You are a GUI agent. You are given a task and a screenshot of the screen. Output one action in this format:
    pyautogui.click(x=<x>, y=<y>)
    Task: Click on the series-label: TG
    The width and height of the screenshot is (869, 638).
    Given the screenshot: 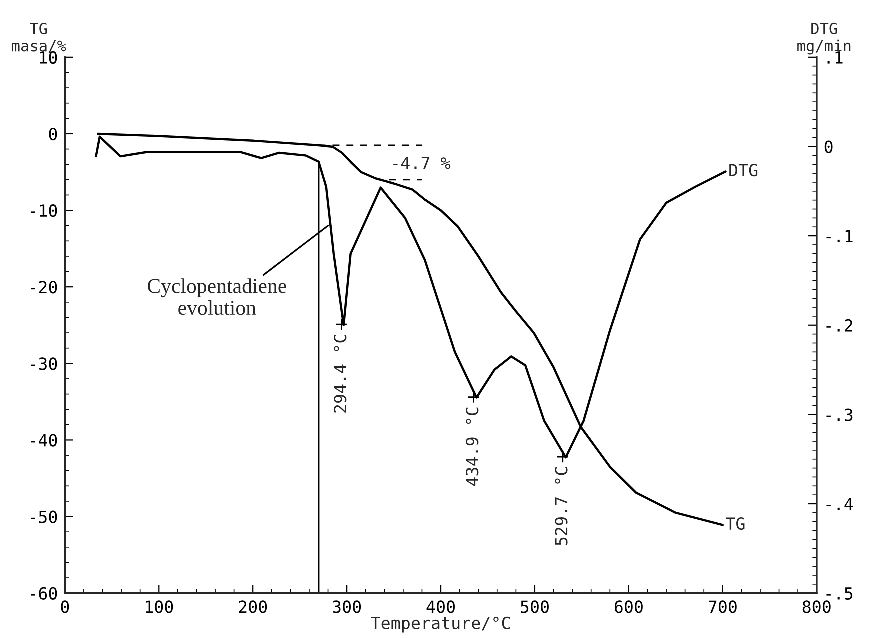 What is the action you would take?
    pyautogui.click(x=735, y=523)
    